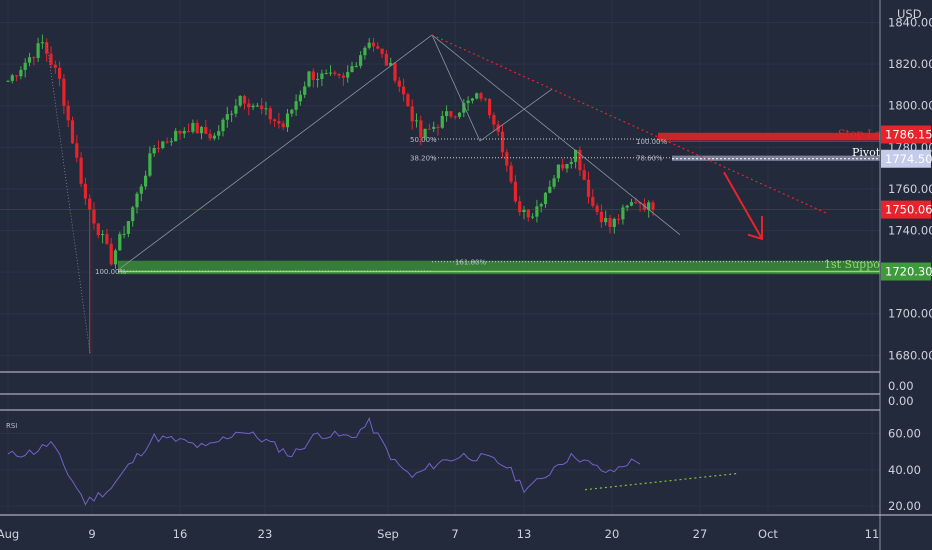  I want to click on price-tick-label: 1820.00, so click(910, 64).